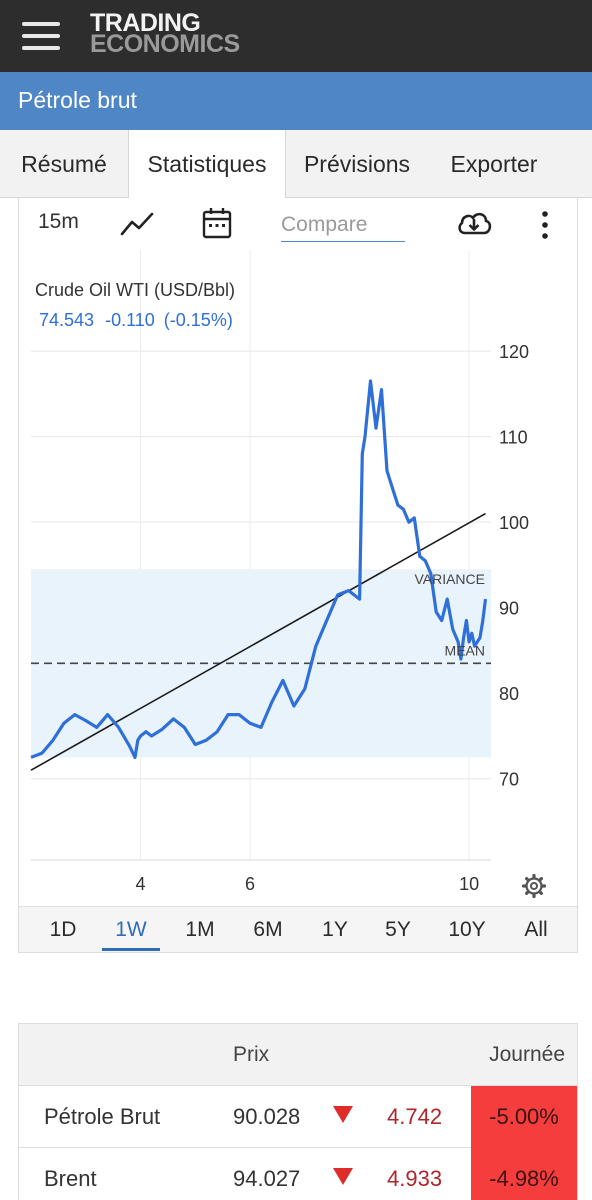  I want to click on y-tick-label: 70, so click(509, 780).